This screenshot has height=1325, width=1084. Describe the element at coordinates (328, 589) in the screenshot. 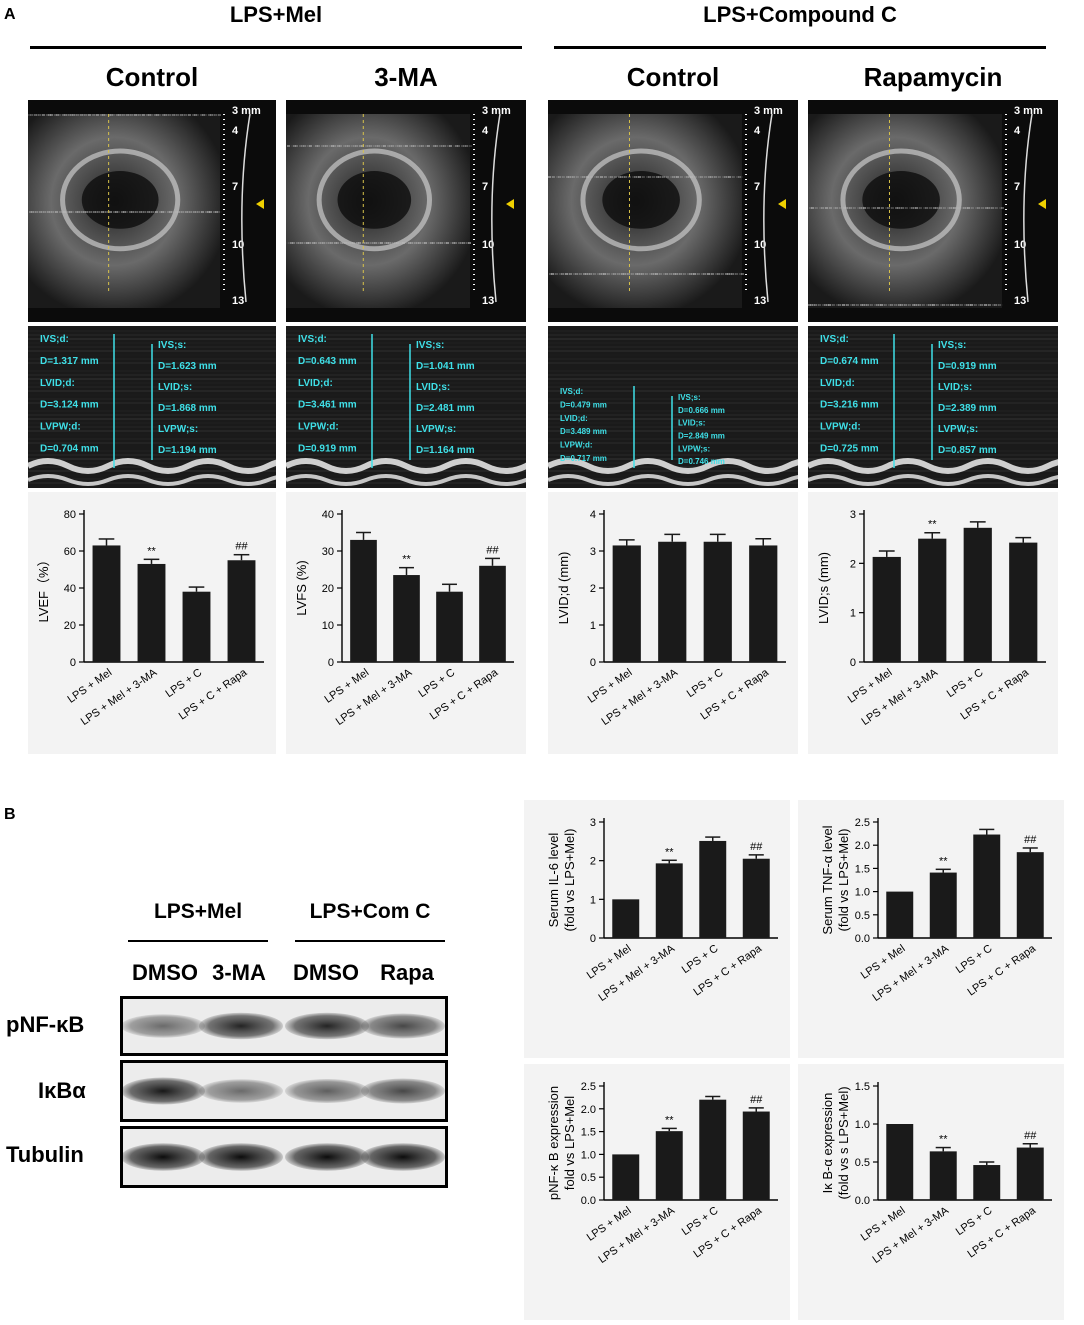

I see `y-tick-label: 20` at that location.